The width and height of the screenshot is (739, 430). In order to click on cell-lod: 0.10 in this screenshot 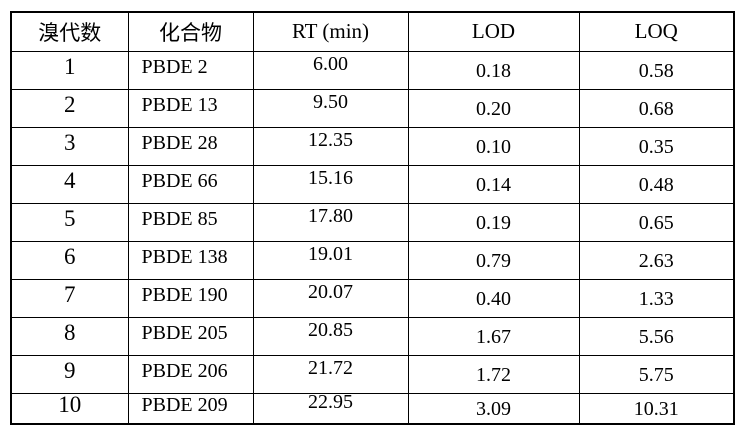, I will do `click(493, 146)`.